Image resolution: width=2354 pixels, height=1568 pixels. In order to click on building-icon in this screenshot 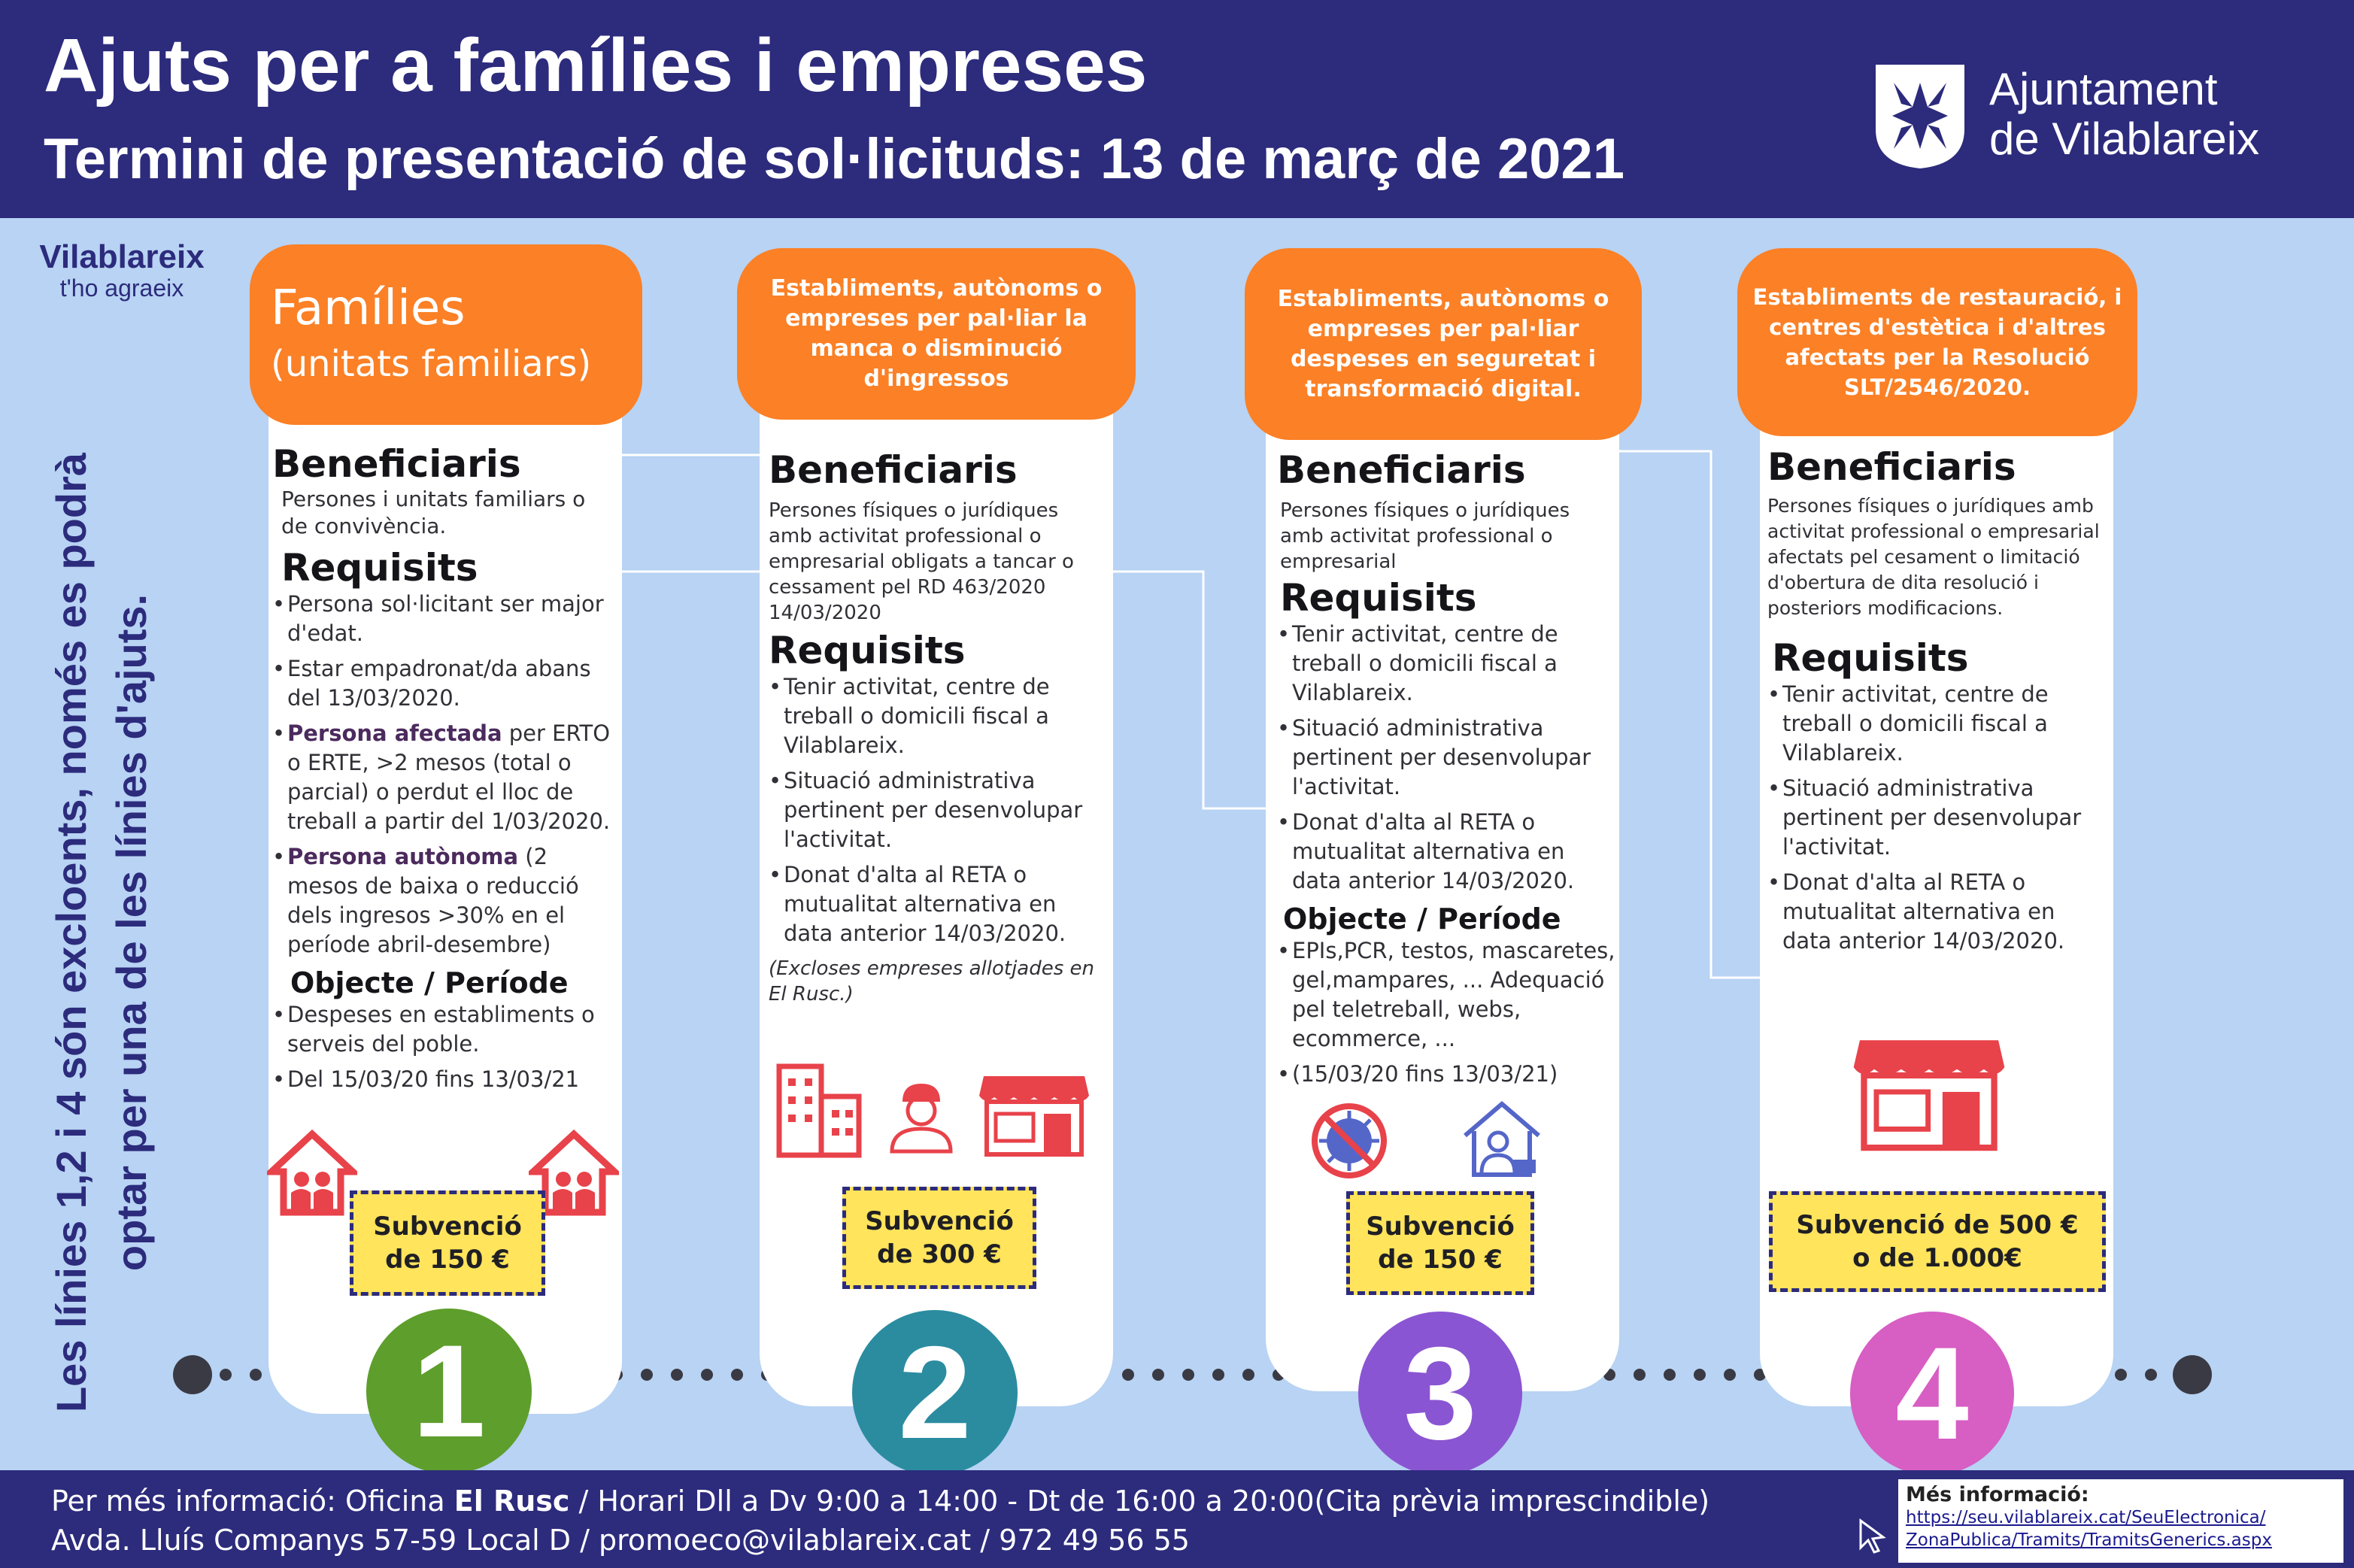, I will do `click(819, 1111)`.